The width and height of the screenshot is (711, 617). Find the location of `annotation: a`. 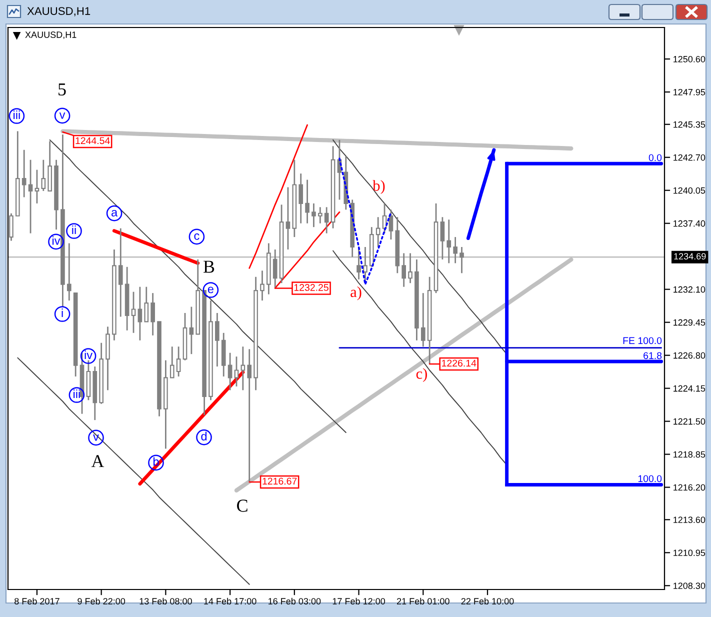

annotation: a is located at coordinates (115, 213).